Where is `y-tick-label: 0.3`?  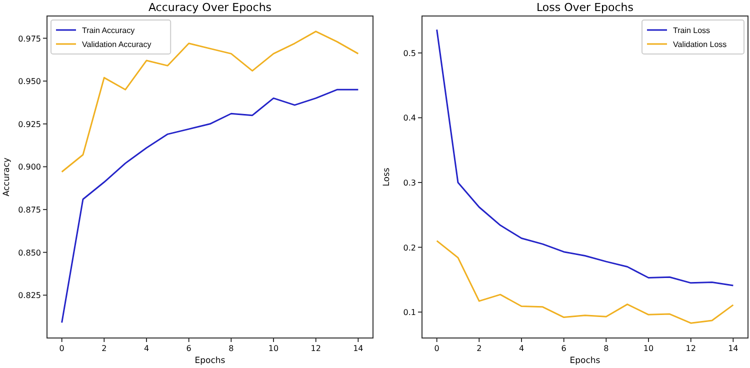
y-tick-label: 0.3 is located at coordinates (409, 183).